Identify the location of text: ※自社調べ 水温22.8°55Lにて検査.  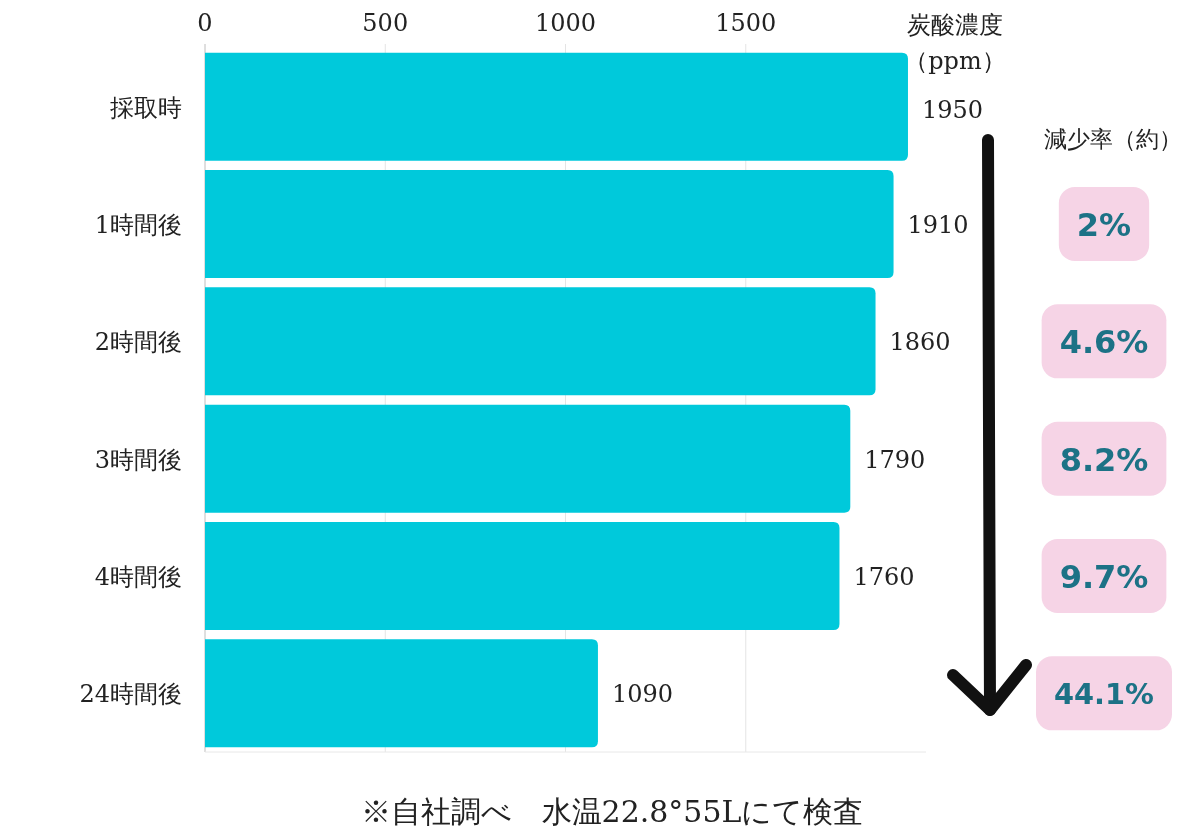
(612, 811).